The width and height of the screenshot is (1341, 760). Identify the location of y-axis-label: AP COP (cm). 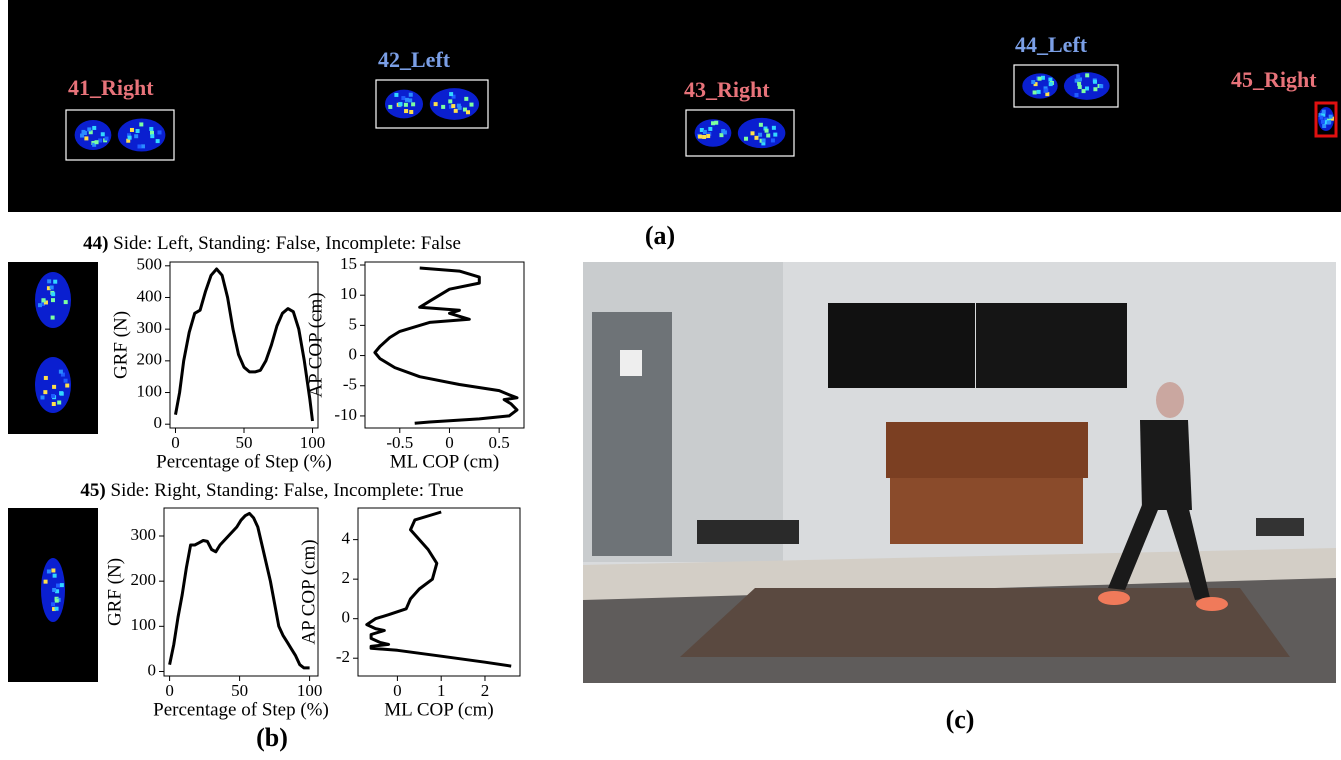
(315, 344).